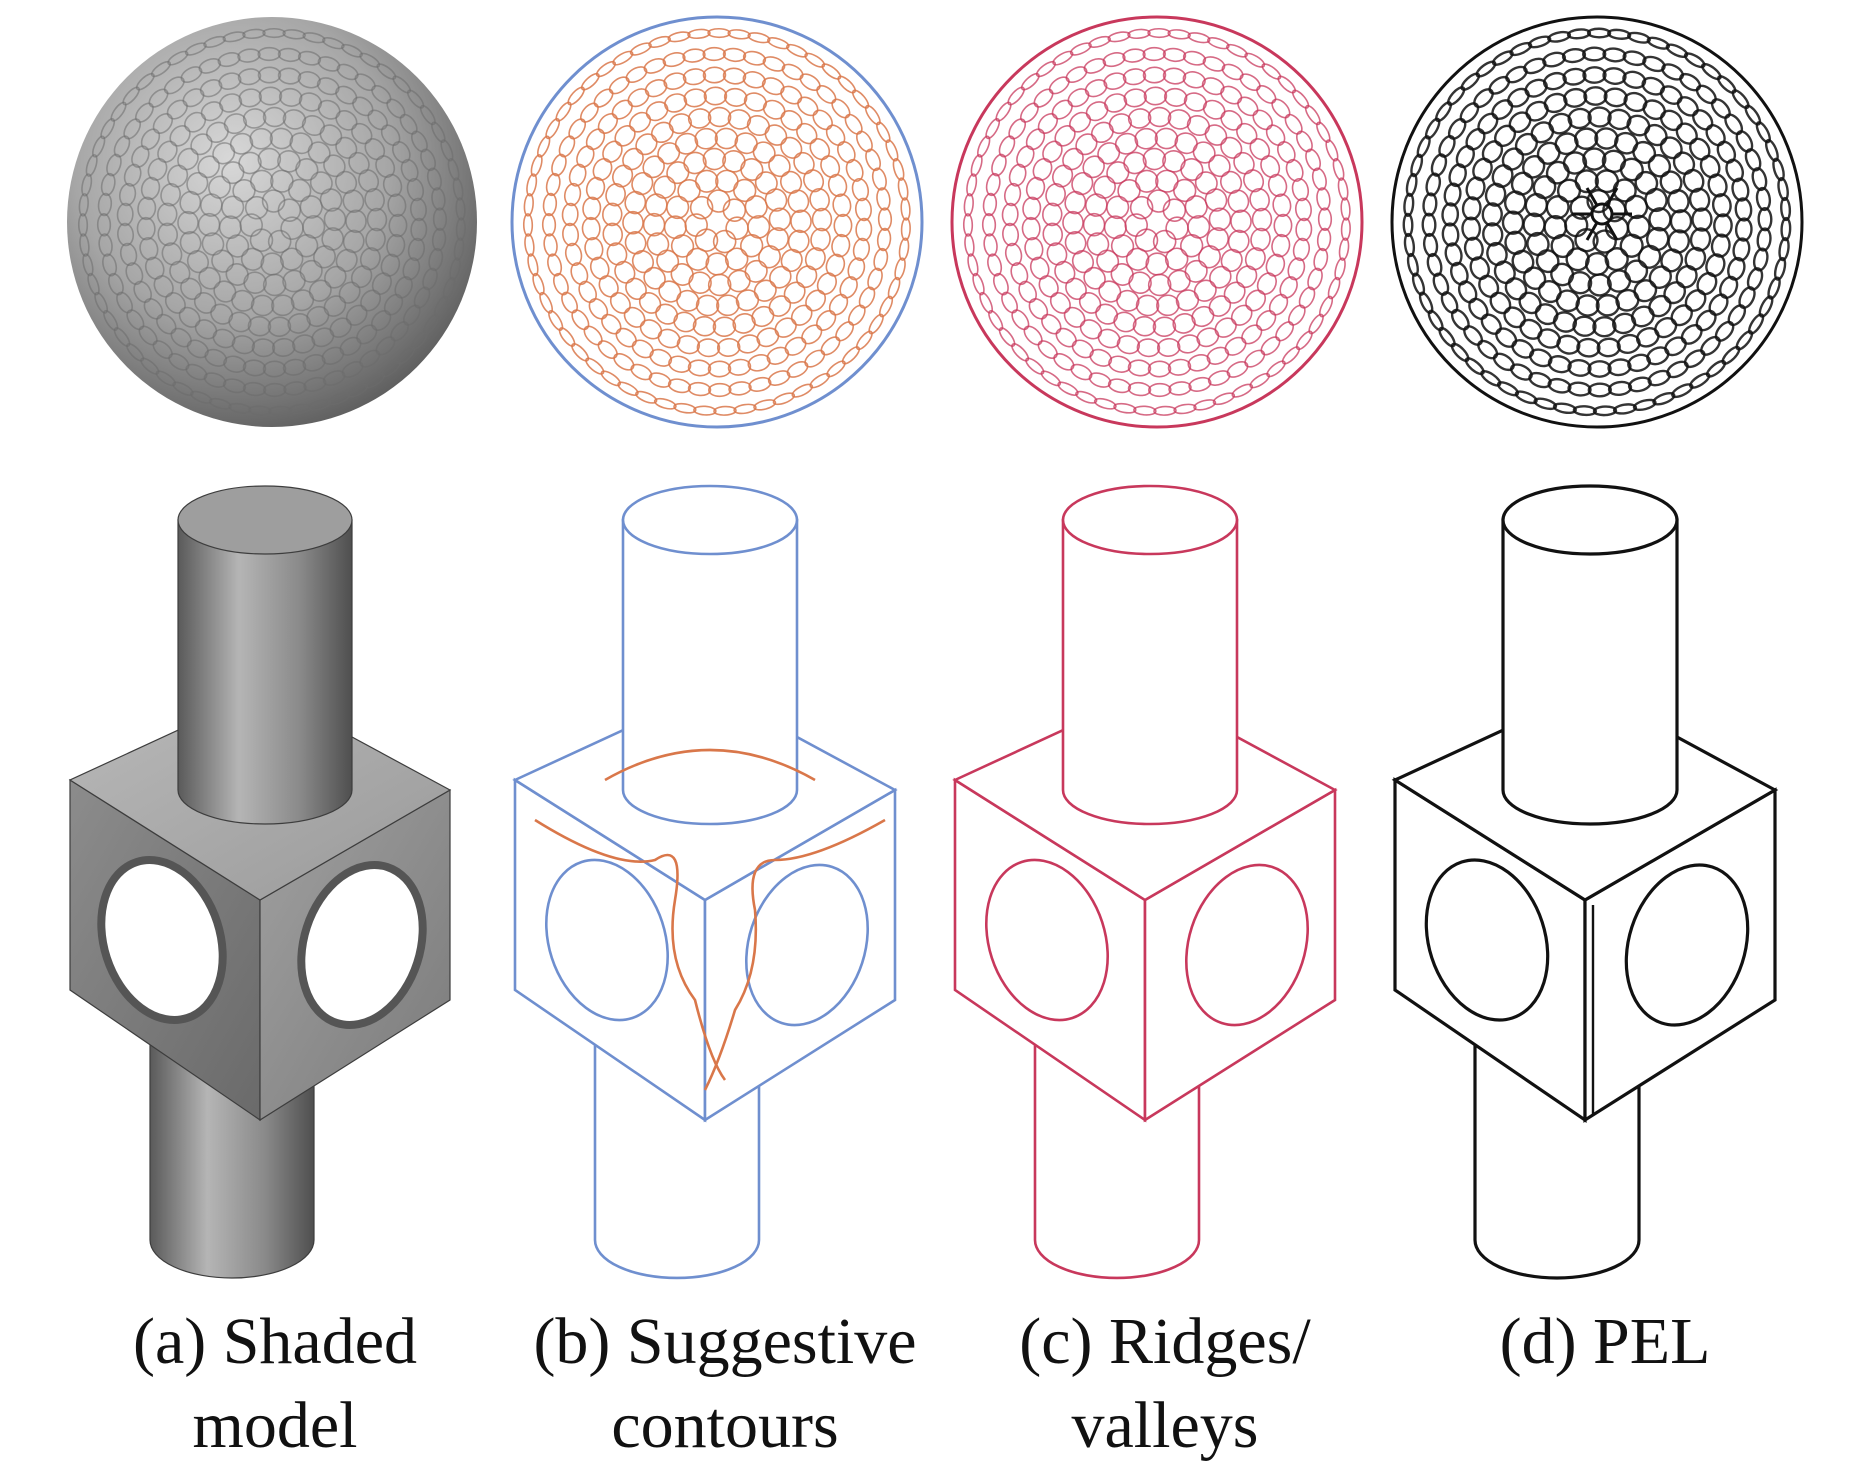 This screenshot has width=1858, height=1476. Describe the element at coordinates (275, 1341) in the screenshot. I see `caption-a-line1: (a) Shaded` at that location.